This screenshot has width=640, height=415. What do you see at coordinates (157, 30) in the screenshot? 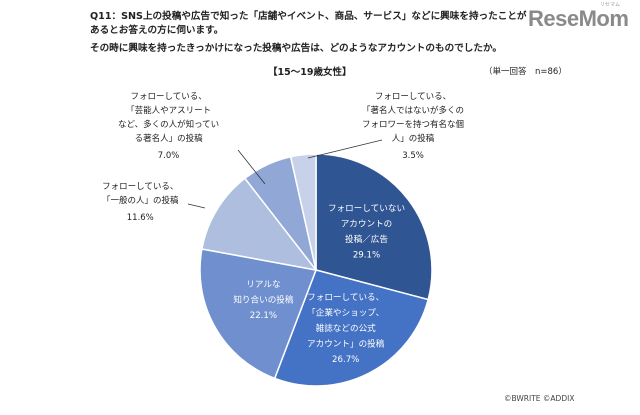
I see `question-line-2: あるとお答えの方に伺います。` at bounding box center [157, 30].